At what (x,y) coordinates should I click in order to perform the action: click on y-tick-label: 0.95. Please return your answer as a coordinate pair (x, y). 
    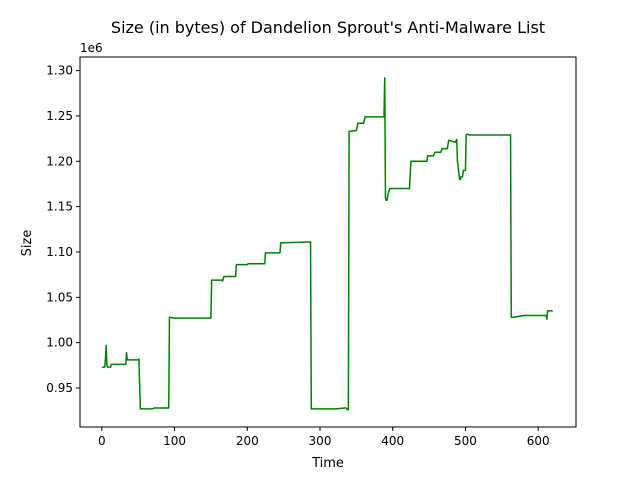
    Looking at the image, I should click on (59, 388).